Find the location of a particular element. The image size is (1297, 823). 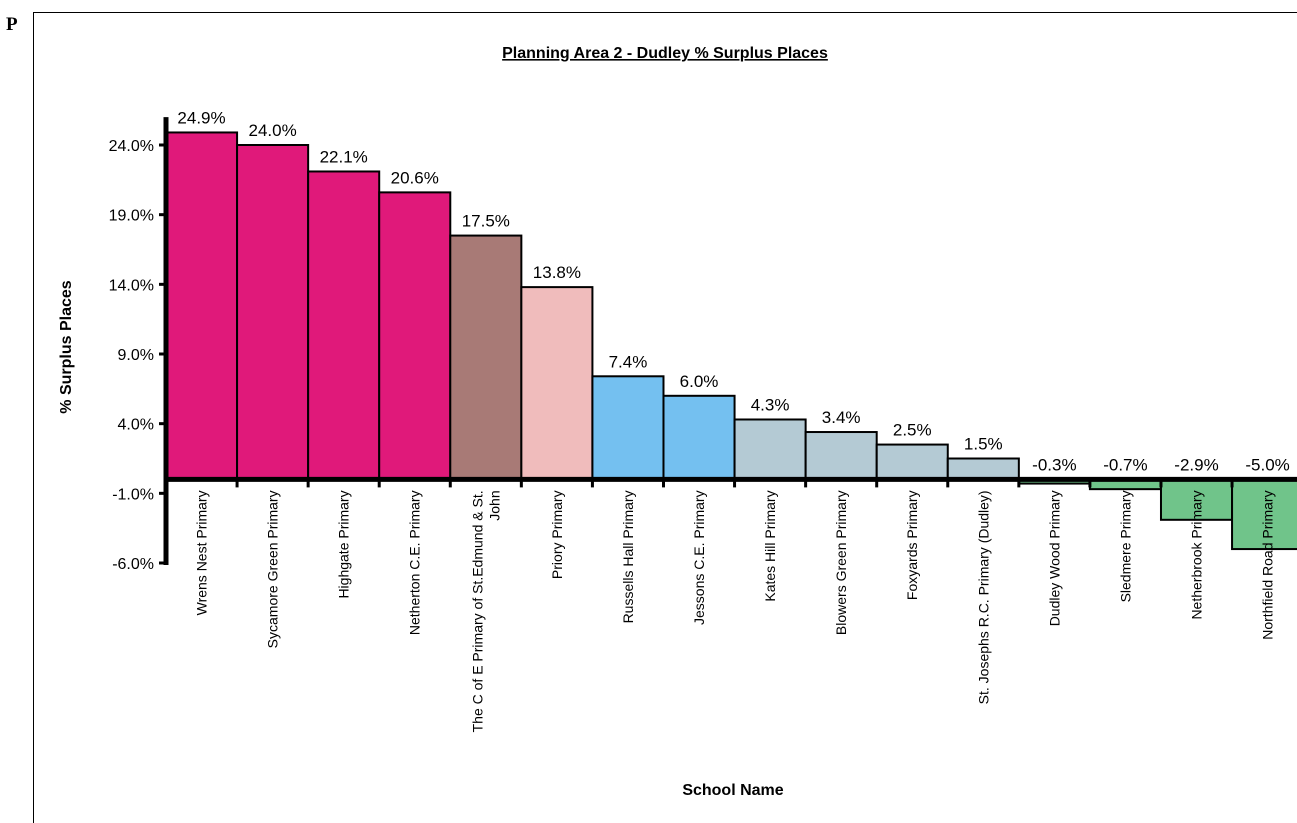

y-tick-label: 4.0% is located at coordinates (136, 425).